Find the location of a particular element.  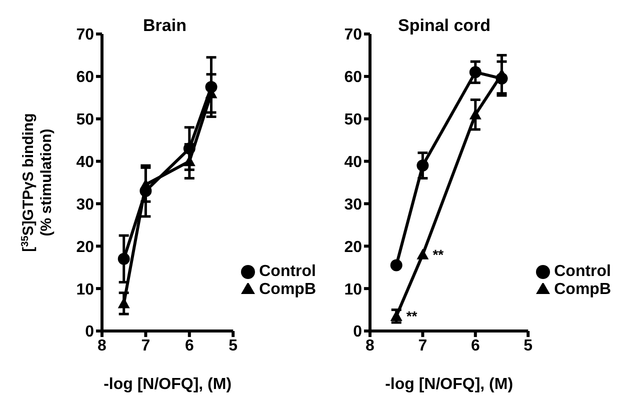

chart-title: Spinal cord is located at coordinates (444, 26).